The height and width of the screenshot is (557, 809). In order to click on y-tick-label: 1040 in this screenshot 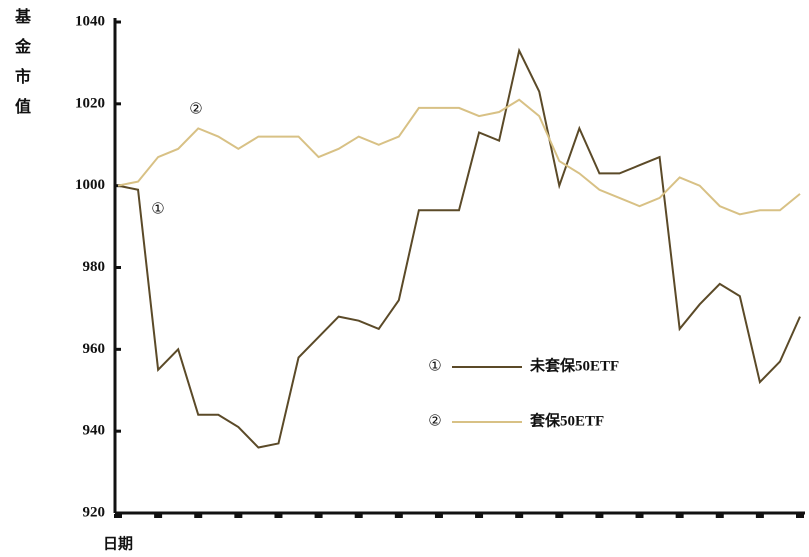, I will do `click(90, 21)`.